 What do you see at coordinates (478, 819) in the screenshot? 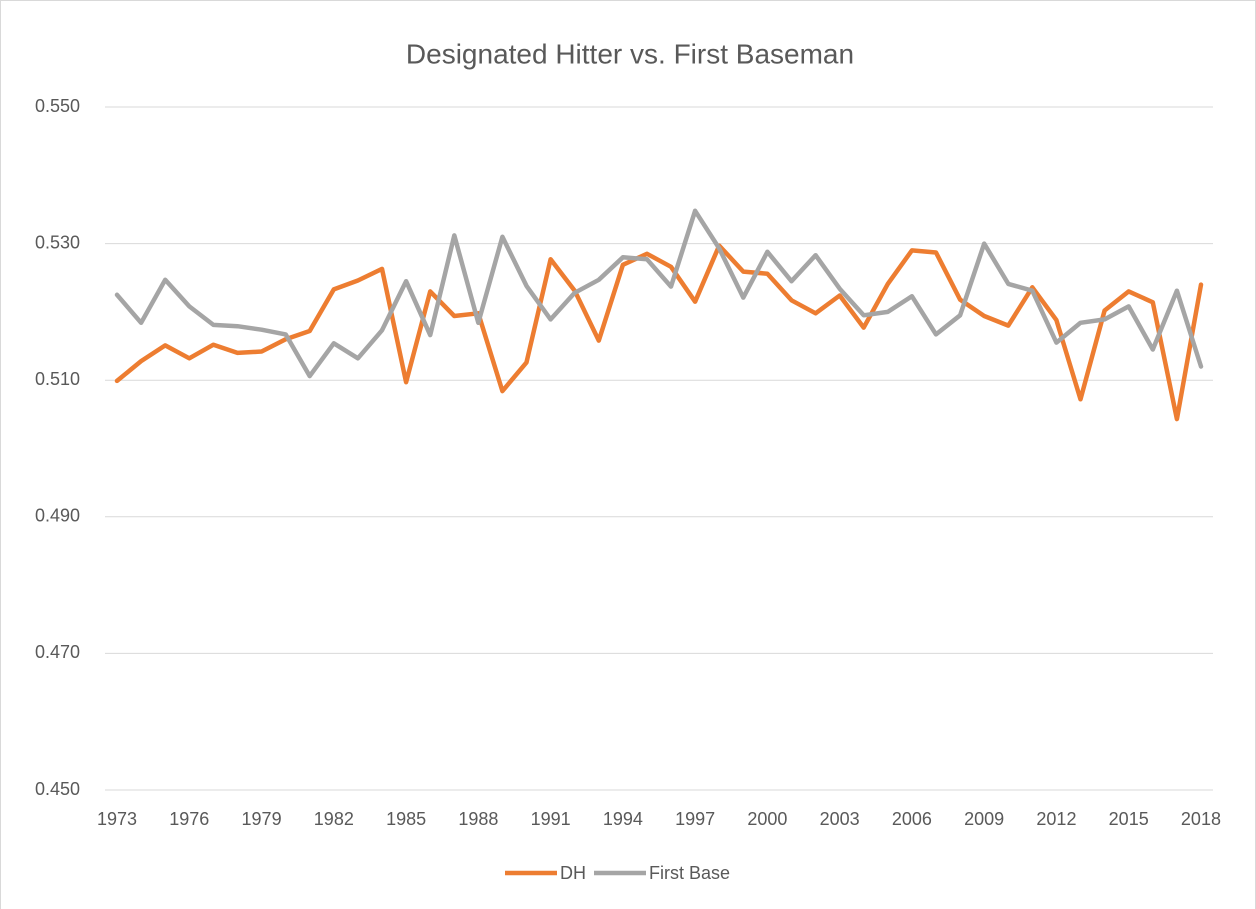
I see `x-tick-label: 1988` at bounding box center [478, 819].